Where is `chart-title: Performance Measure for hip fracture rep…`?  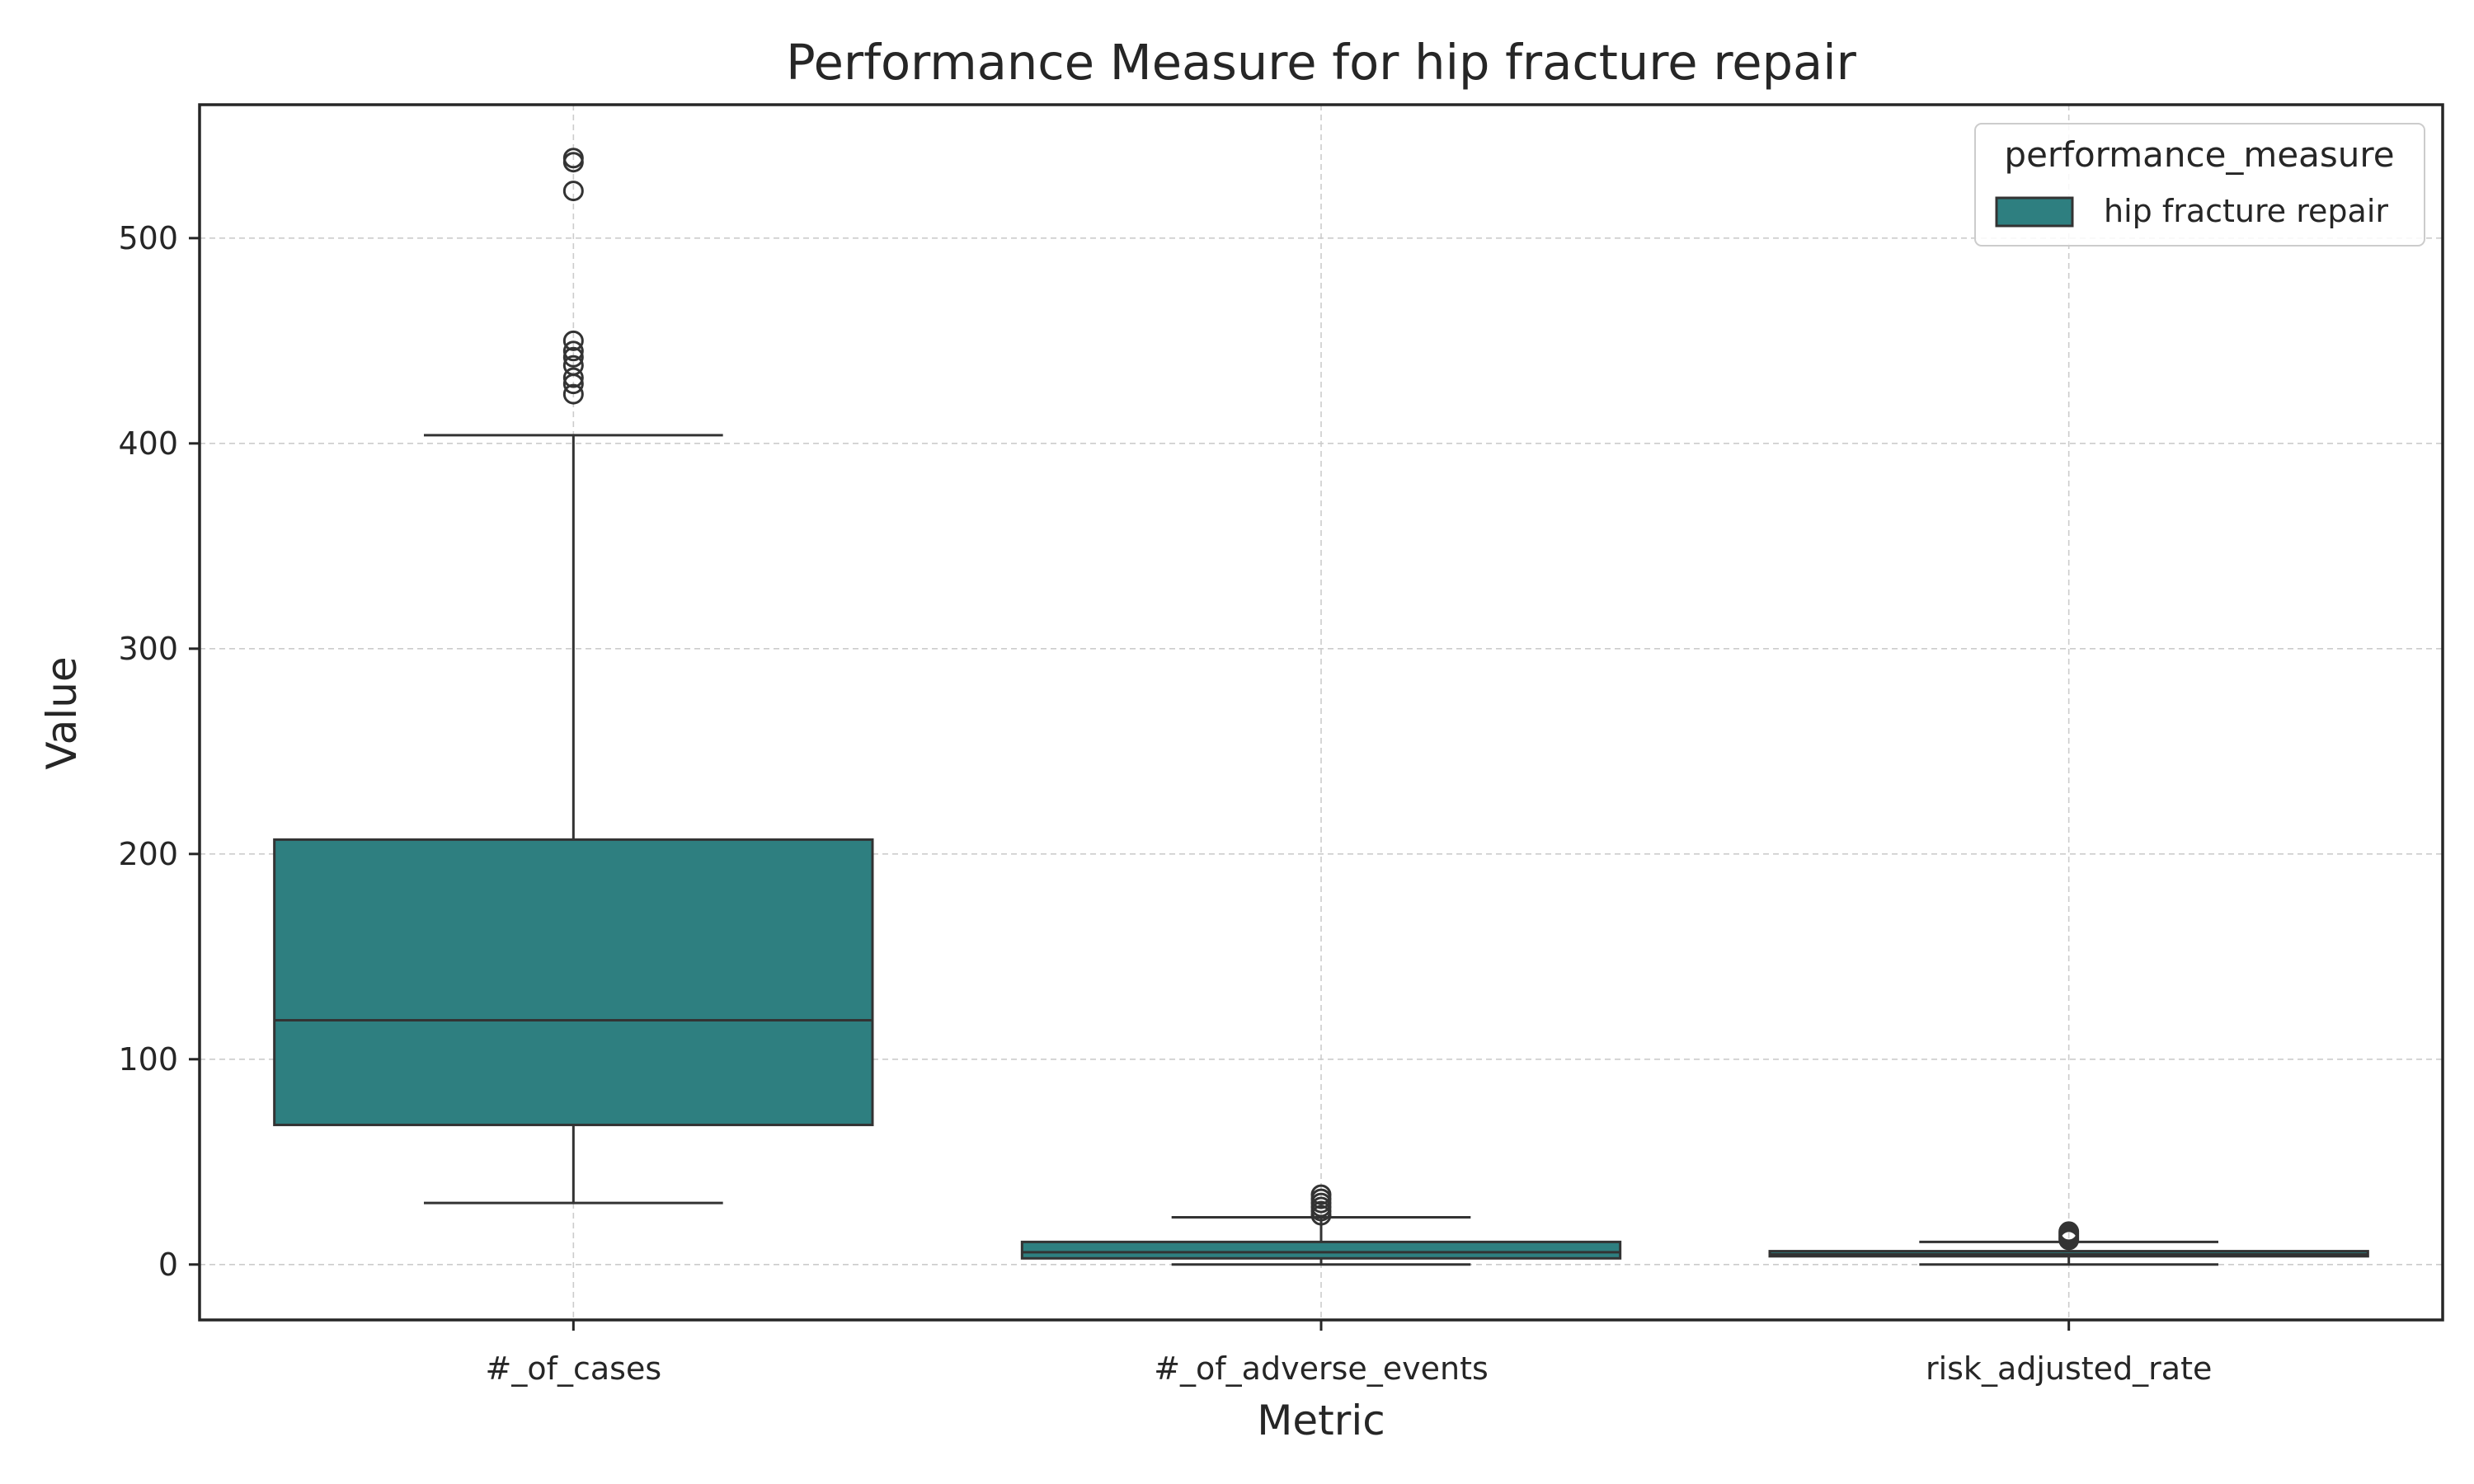 chart-title: Performance Measure for hip fracture rep… is located at coordinates (1321, 62).